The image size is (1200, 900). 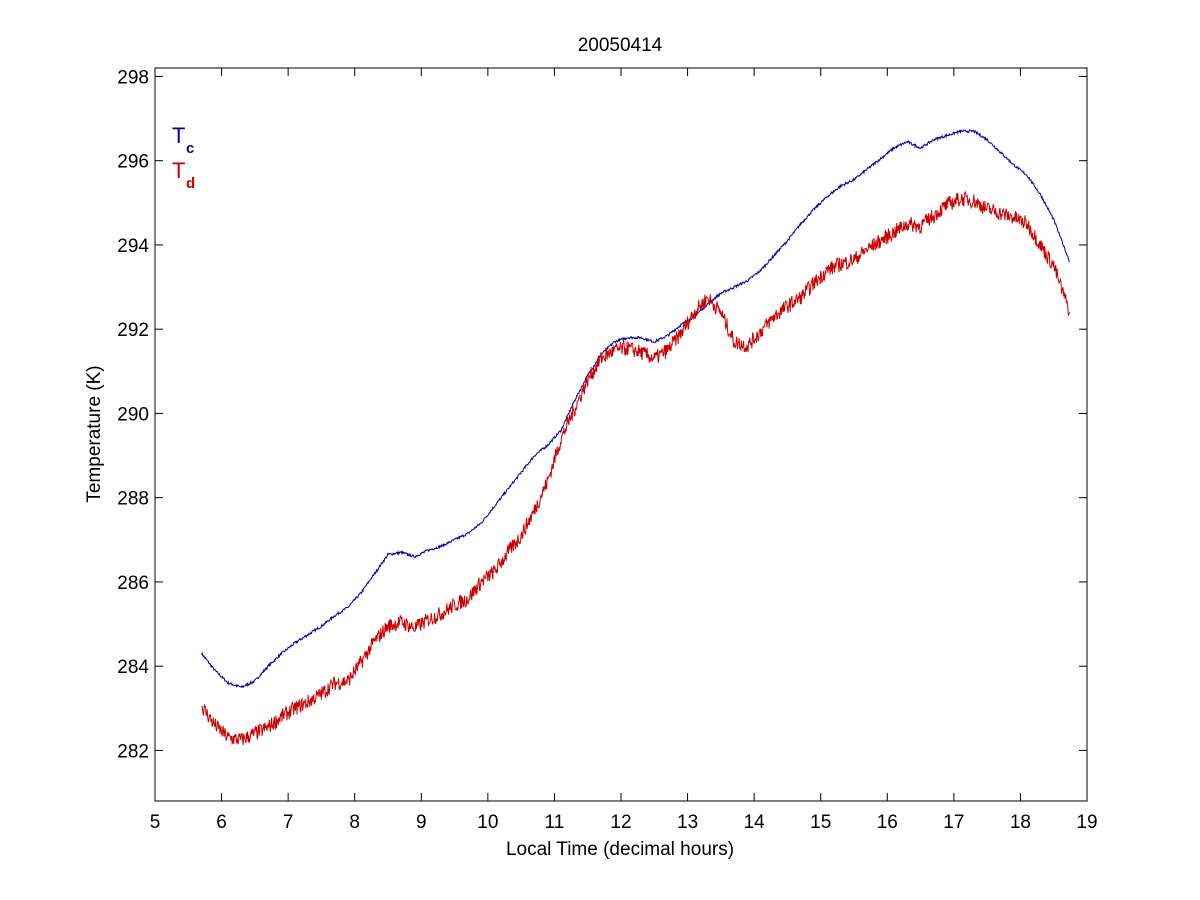 I want to click on x-tick-label: 13, so click(x=687, y=822).